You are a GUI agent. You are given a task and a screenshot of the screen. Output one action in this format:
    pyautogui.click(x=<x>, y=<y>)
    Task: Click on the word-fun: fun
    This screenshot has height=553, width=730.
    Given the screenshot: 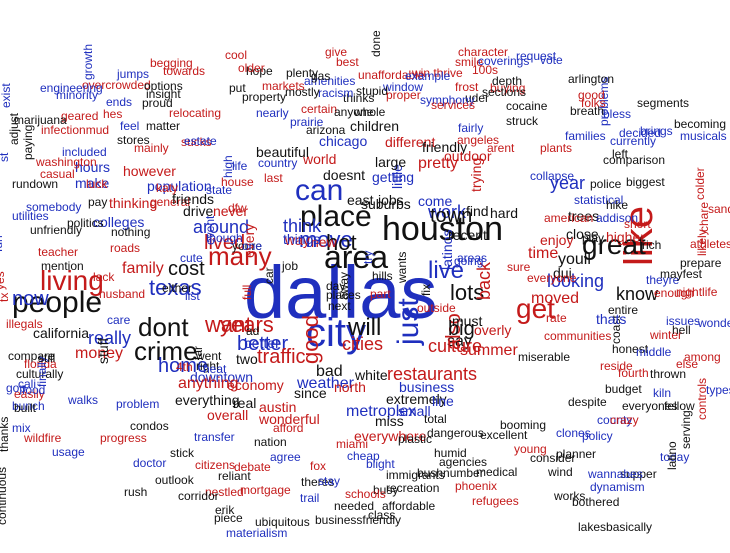 What is the action you would take?
    pyautogui.click(x=2, y=243)
    